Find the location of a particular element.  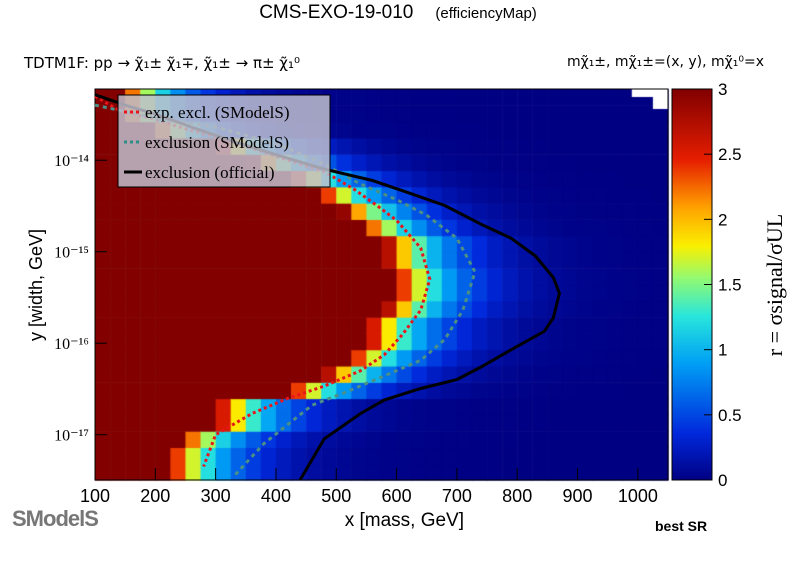

y-tick-label: 10⁻¹⁴ is located at coordinates (71, 161).